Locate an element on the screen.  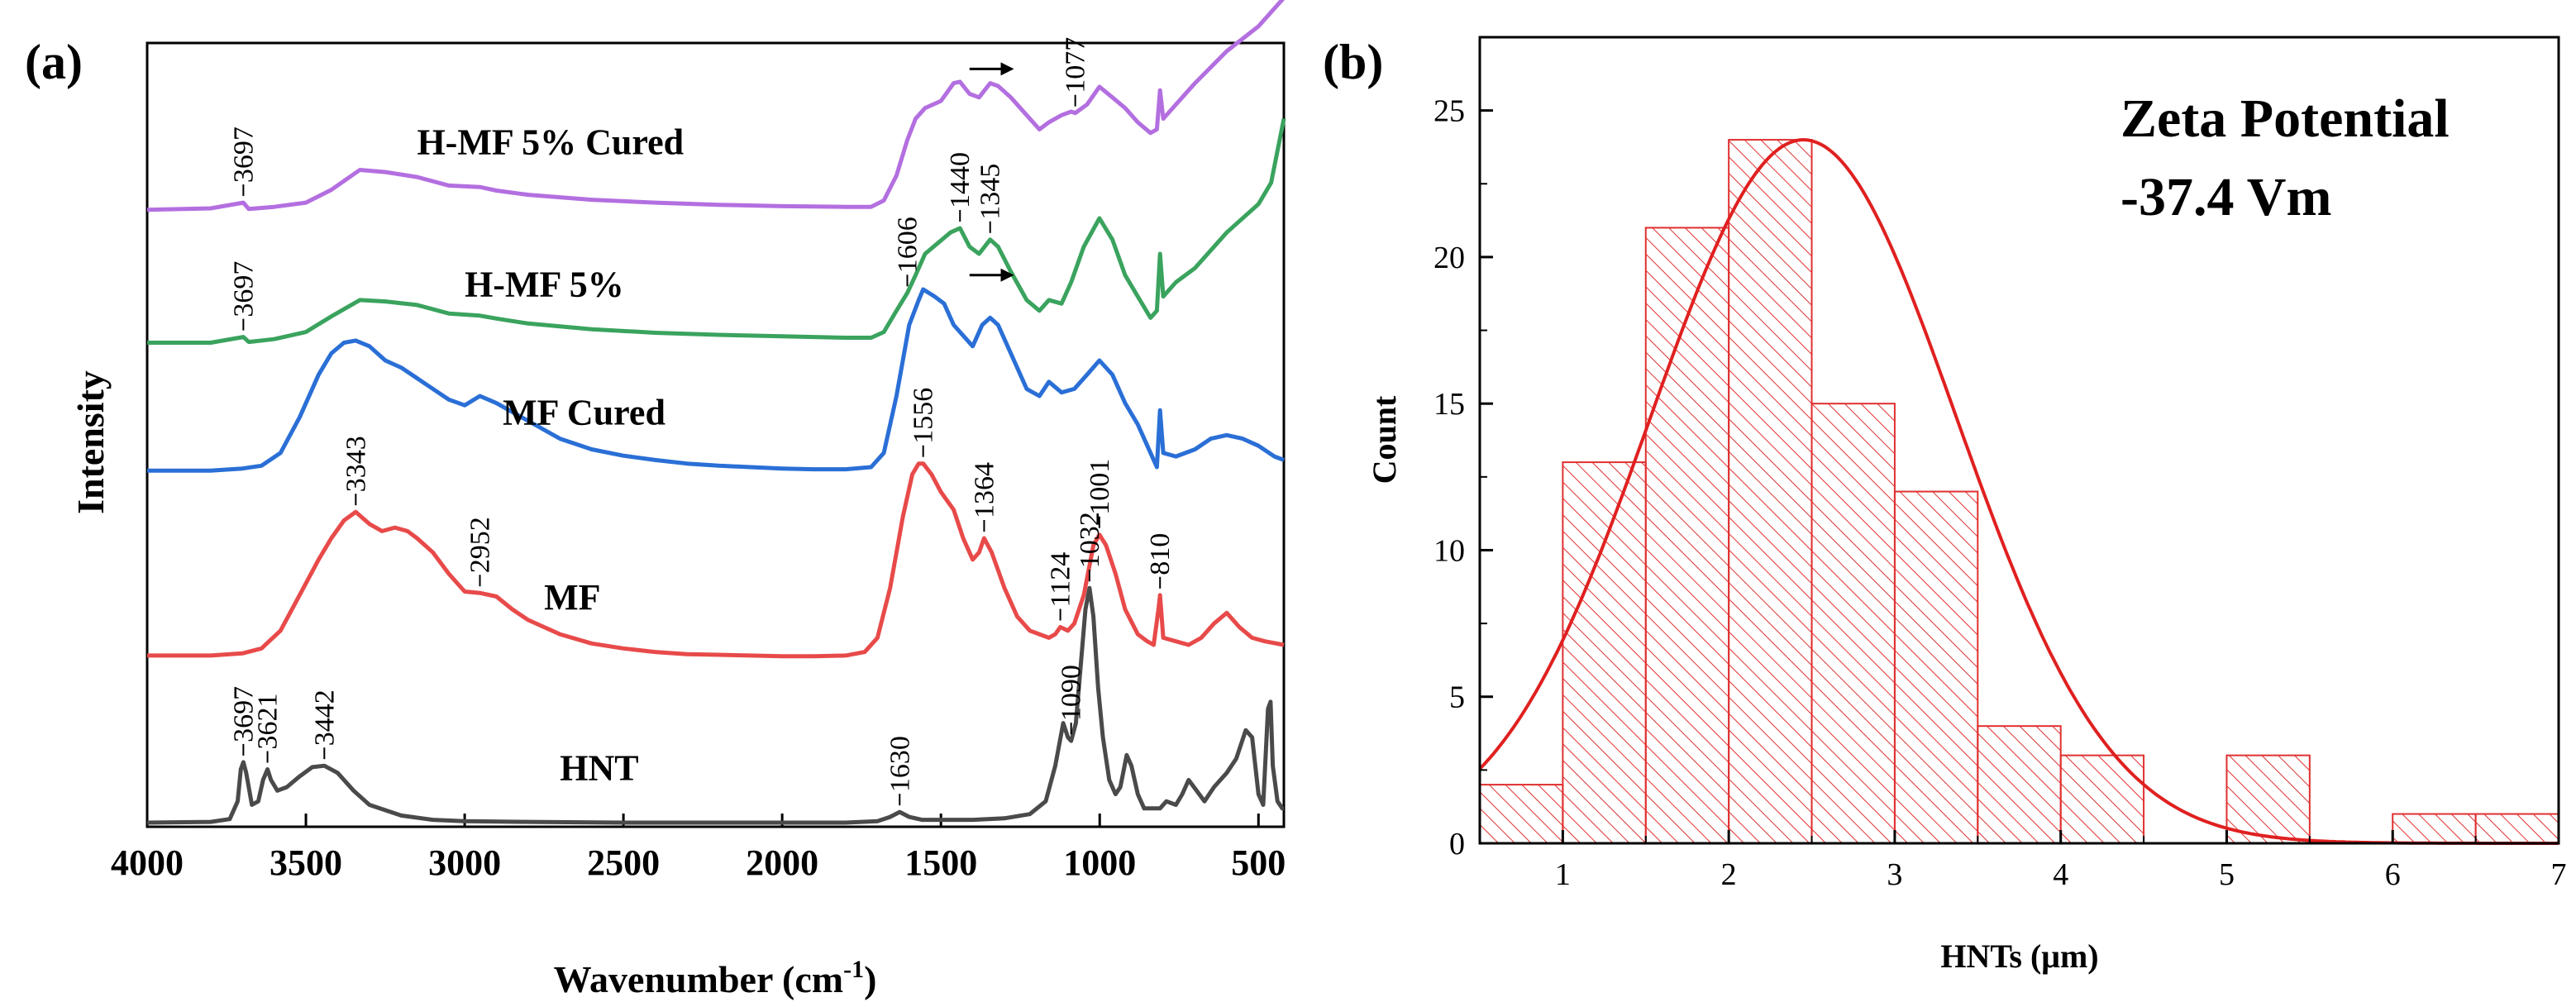
a-x-tick-label: 1000 is located at coordinates (1099, 863).